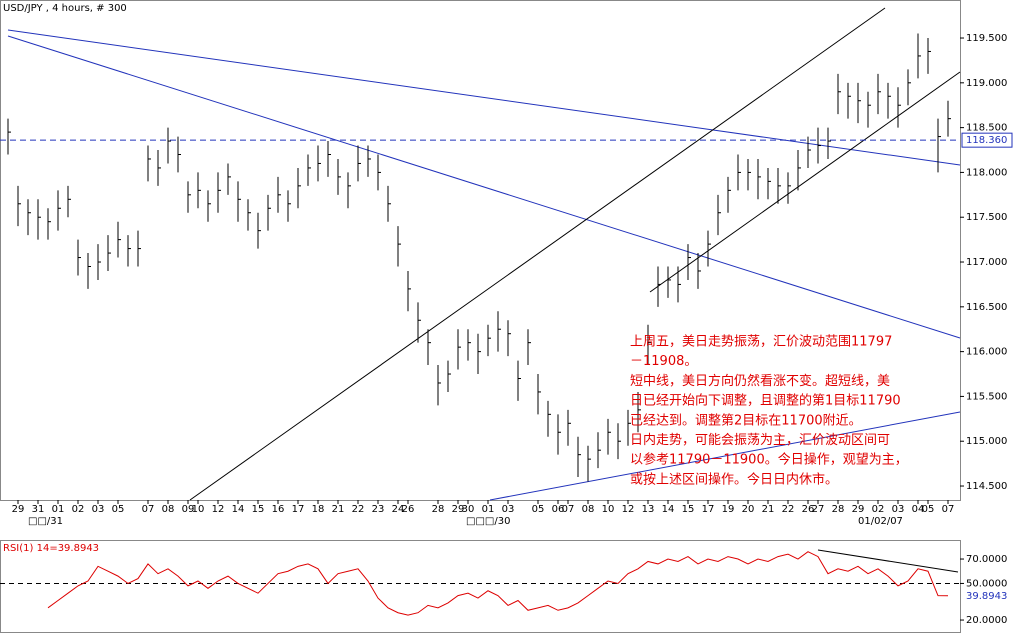 This screenshot has height=634, width=1016. Describe the element at coordinates (760, 440) in the screenshot. I see `annotation: 日内走势，可能会振荡为主，汇价波动区间可` at that location.